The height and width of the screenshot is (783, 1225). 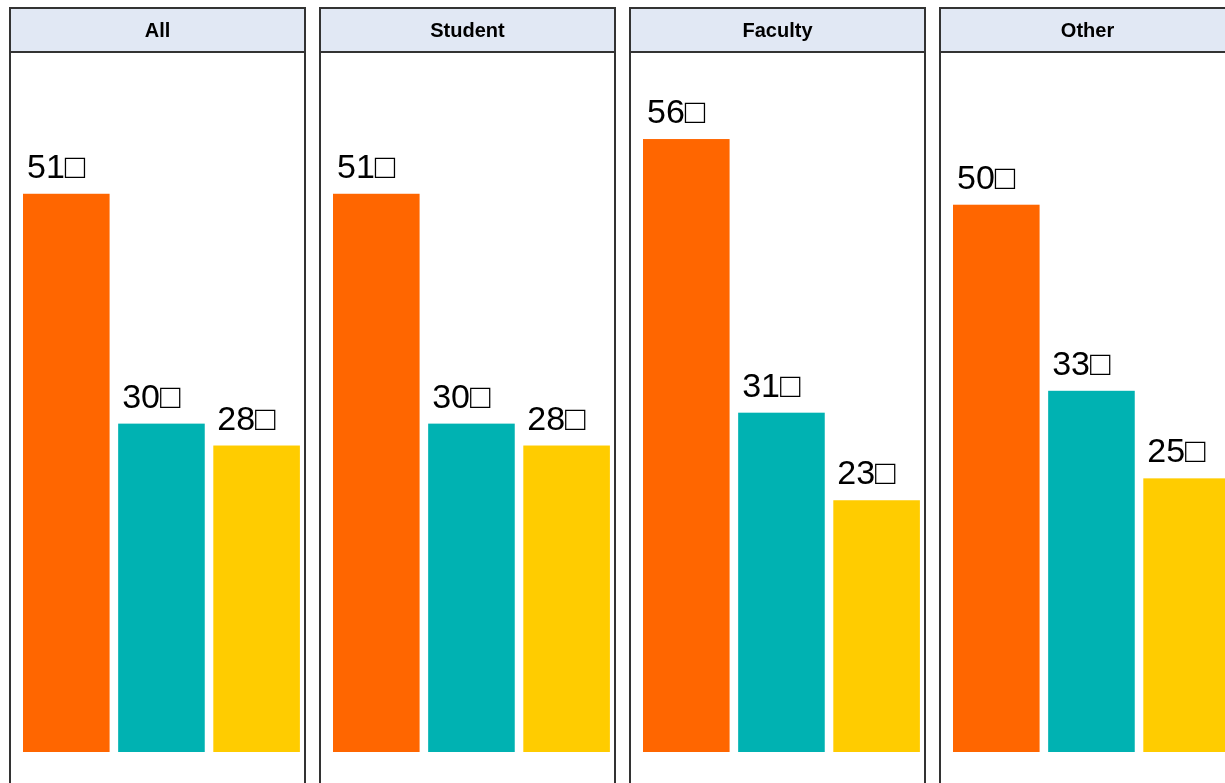 I want to click on data-label: 23□, so click(x=867, y=472).